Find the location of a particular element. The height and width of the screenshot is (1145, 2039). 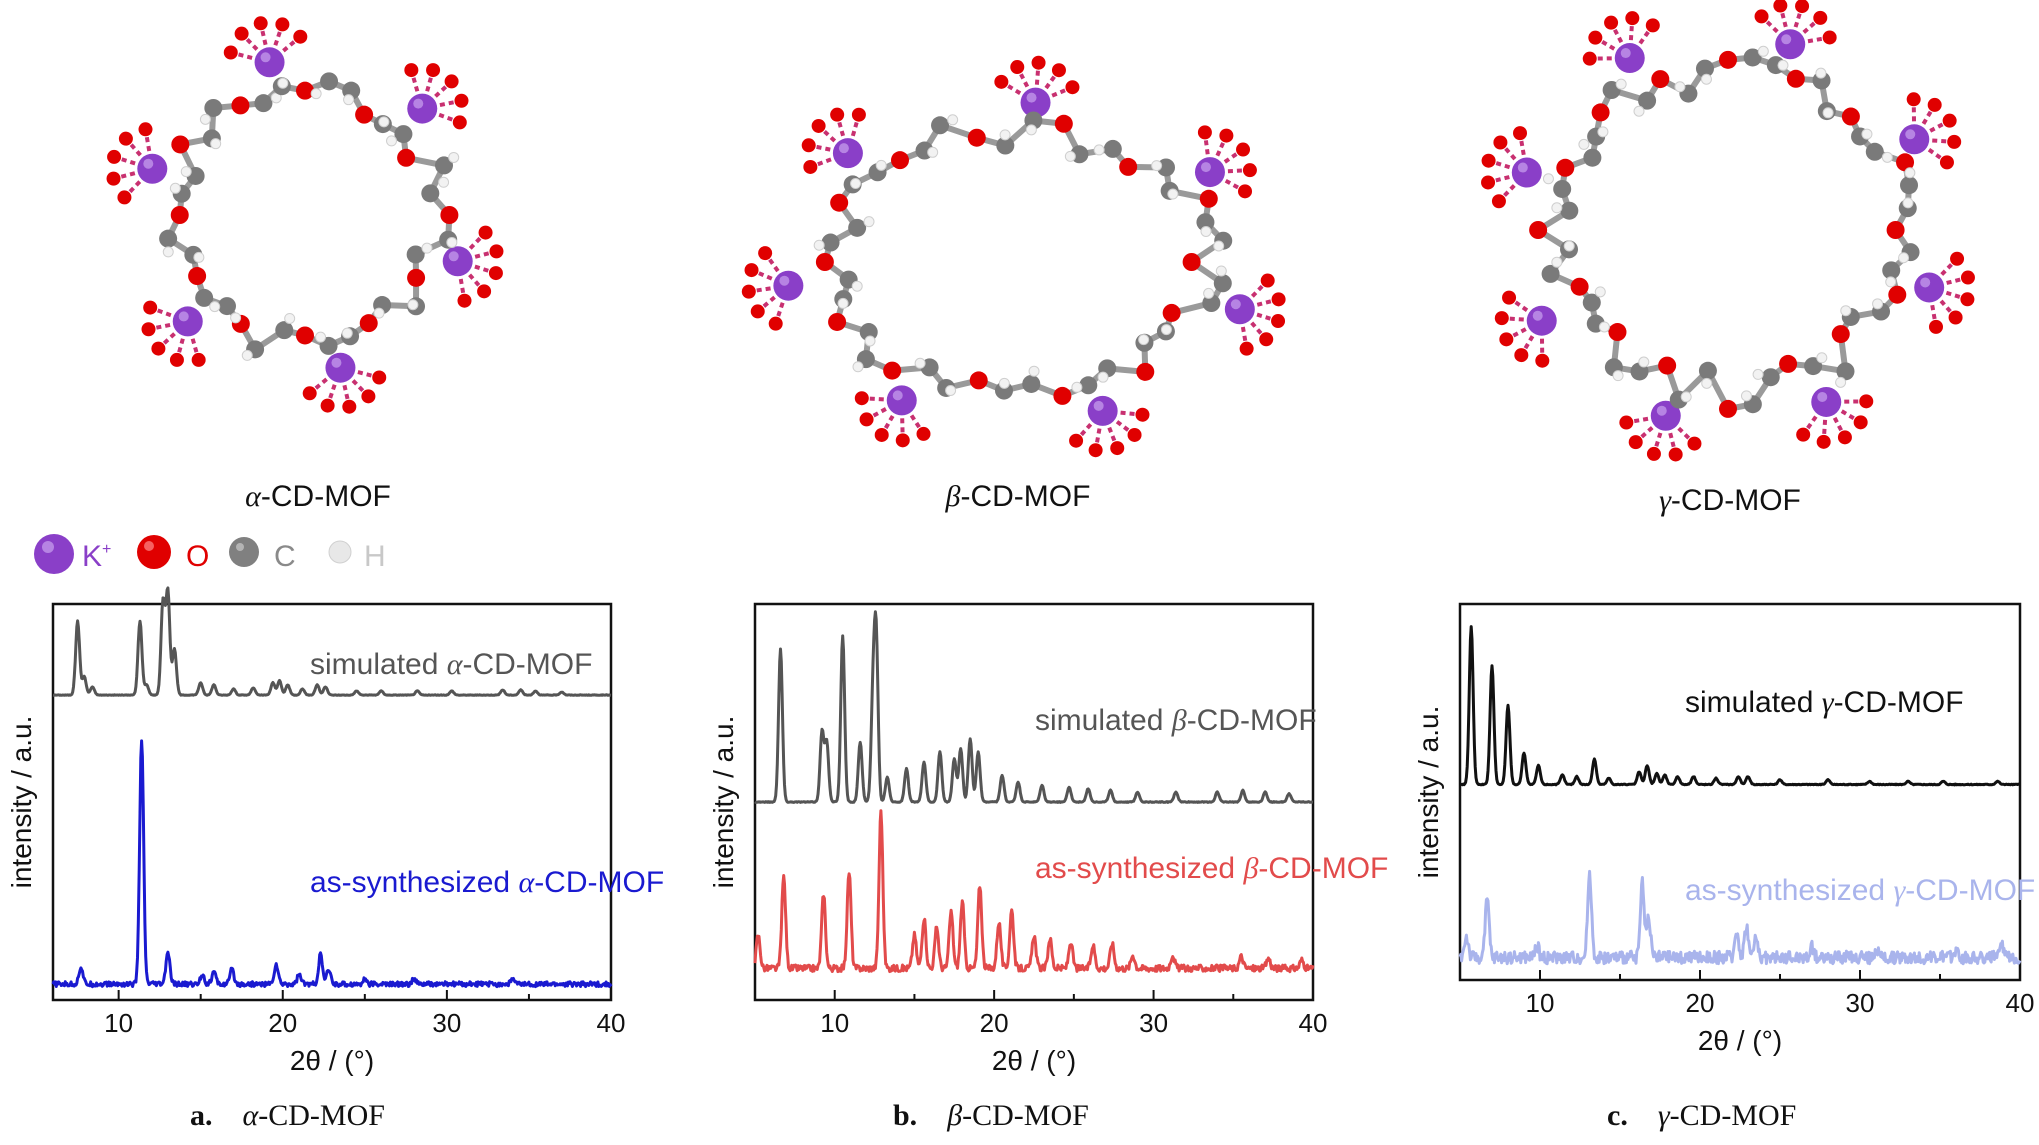

series-label-as-synthesized: as-synthesized α-CD-MOF is located at coordinates (487, 882).